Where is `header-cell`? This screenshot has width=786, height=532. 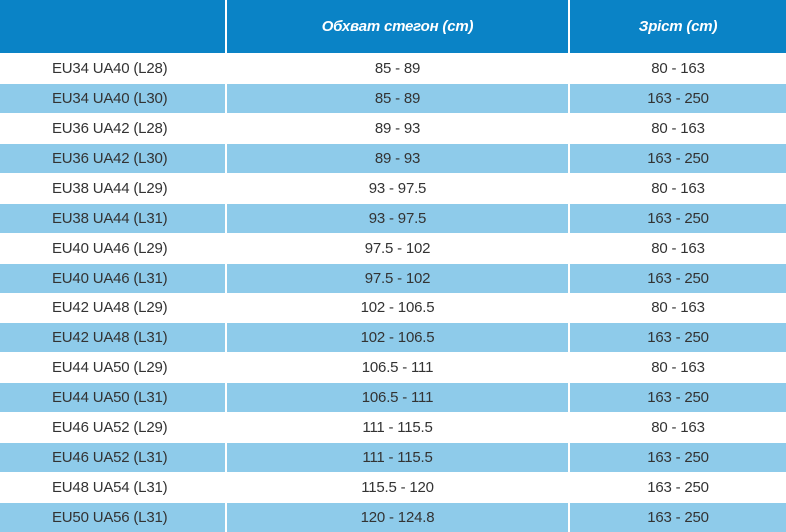 header-cell is located at coordinates (113, 26).